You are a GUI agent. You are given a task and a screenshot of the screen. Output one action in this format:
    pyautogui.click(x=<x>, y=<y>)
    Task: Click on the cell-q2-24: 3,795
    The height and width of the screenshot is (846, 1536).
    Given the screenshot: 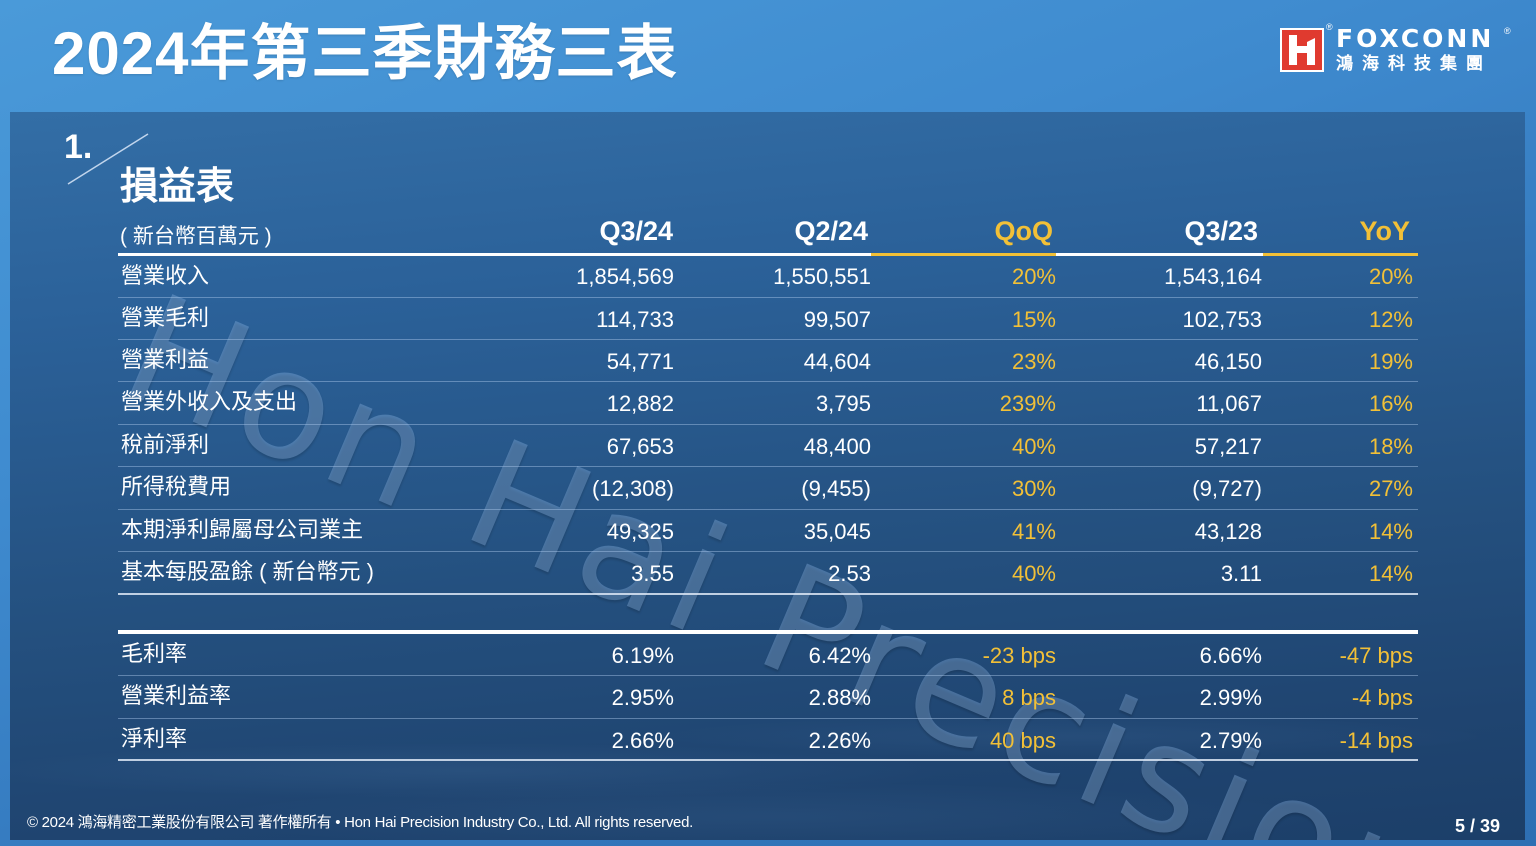 What is the action you would take?
    pyautogui.click(x=843, y=403)
    